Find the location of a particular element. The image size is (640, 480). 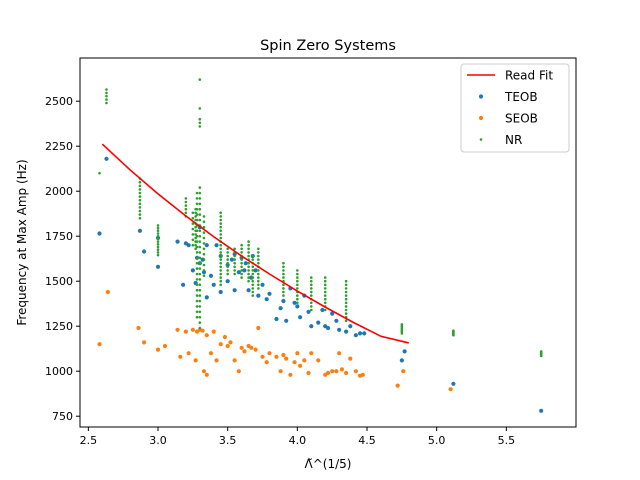

y-tick-label: 2250 is located at coordinates (59, 146).